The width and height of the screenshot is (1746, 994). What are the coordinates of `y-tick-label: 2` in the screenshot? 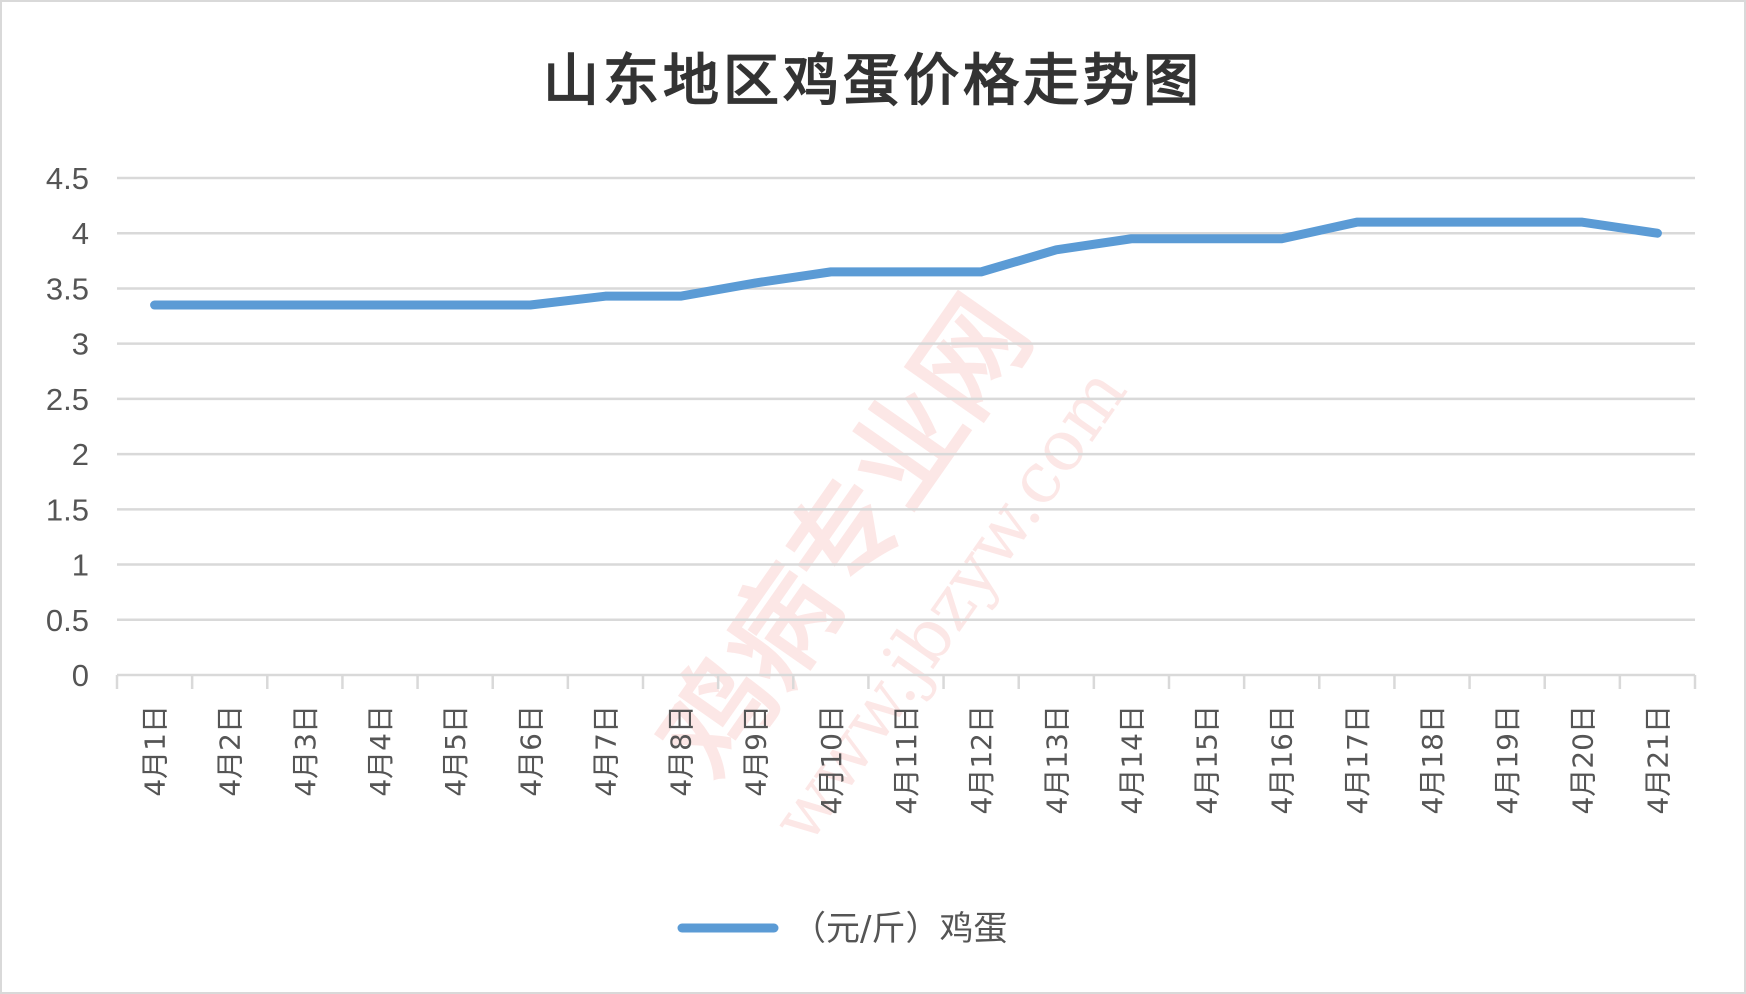 It's located at (80, 454).